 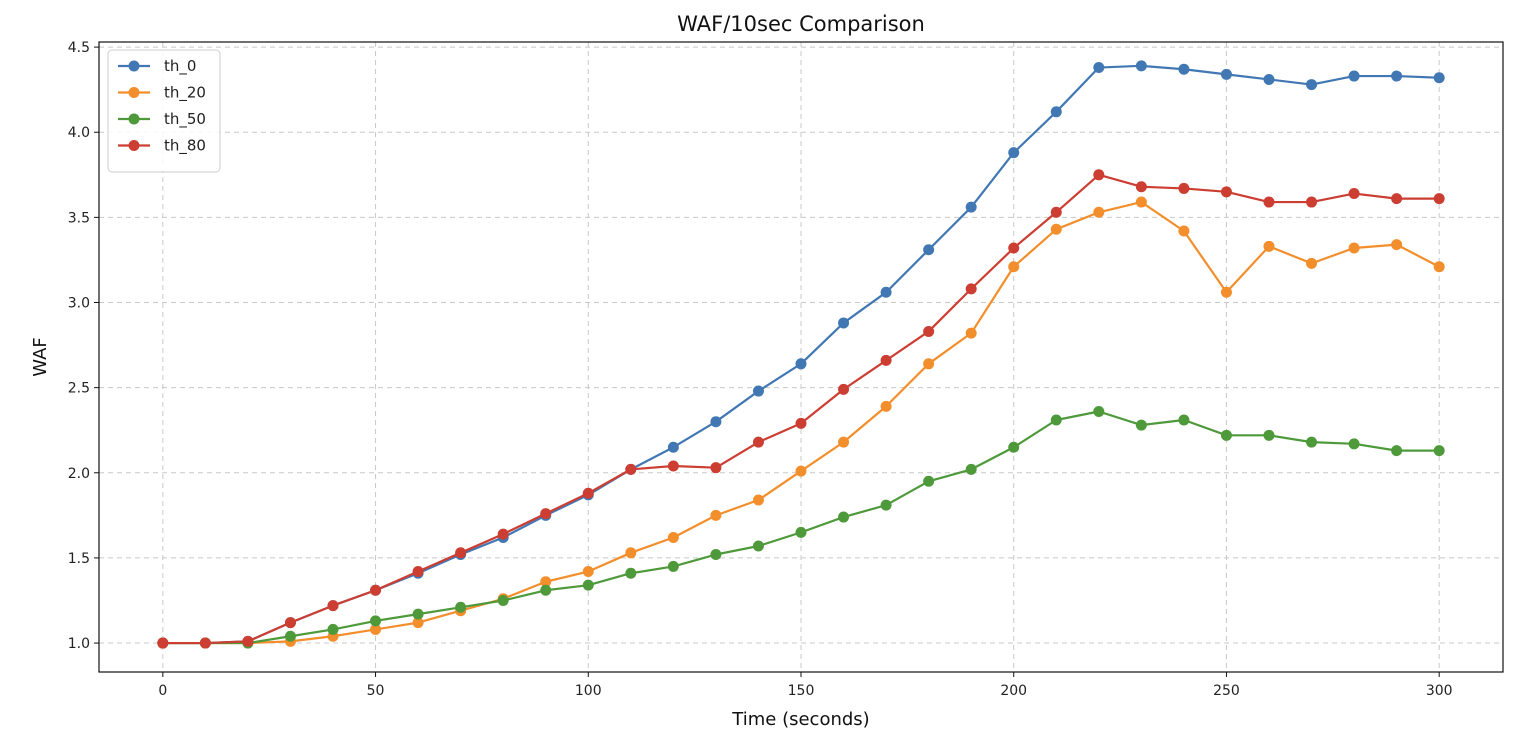 What do you see at coordinates (185, 93) in the screenshot?
I see `legend-label: th_20` at bounding box center [185, 93].